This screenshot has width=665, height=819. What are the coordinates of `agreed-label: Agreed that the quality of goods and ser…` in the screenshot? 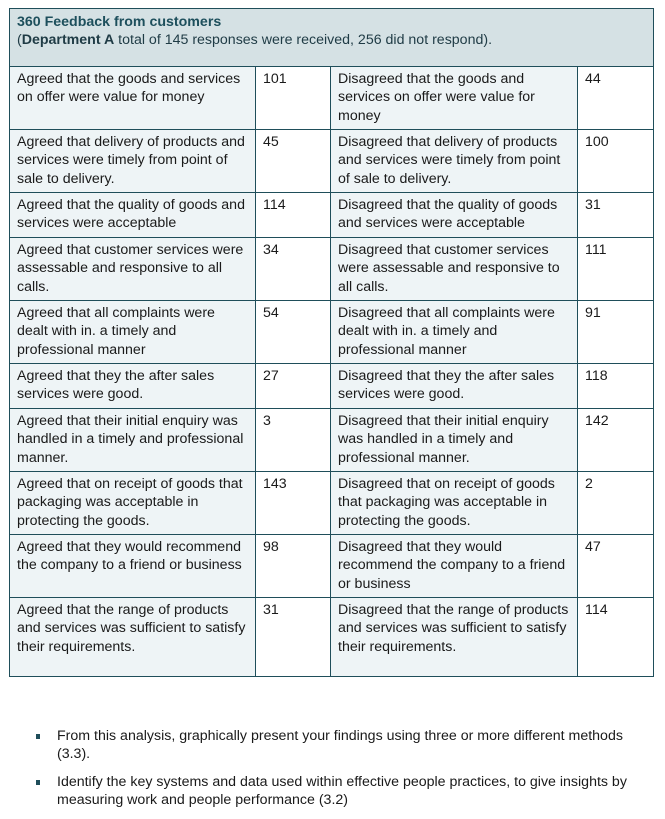 It's located at (132, 215).